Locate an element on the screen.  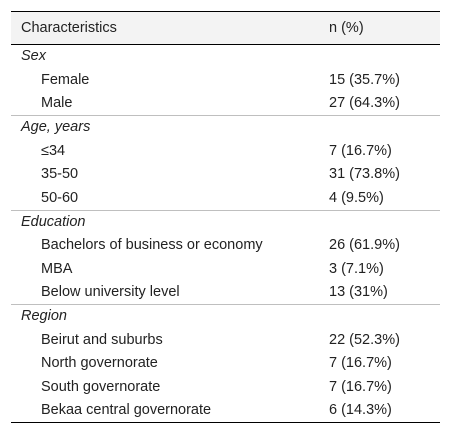
row-value: 4 (9.5%) is located at coordinates (356, 197).